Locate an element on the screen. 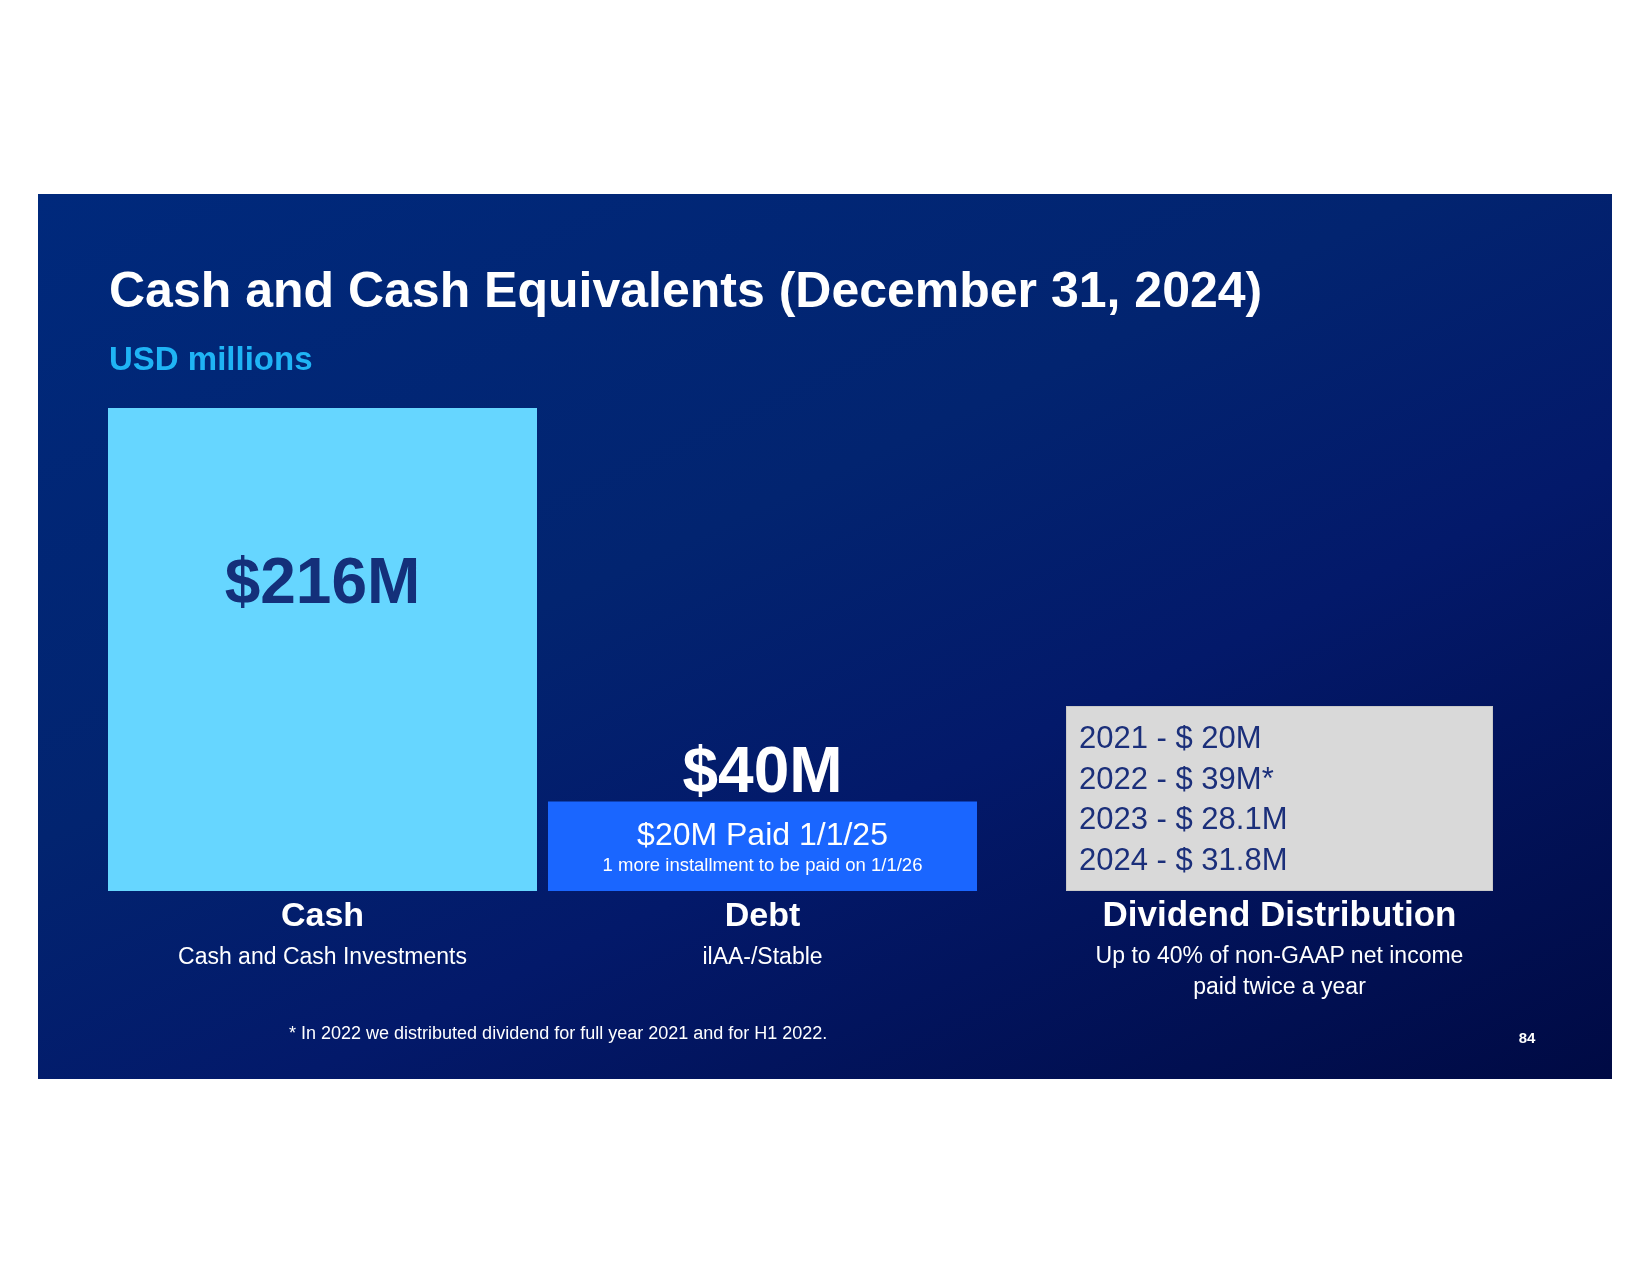 Image resolution: width=1650 pixels, height=1275 pixels. chart-title: Cash and Cash Equivalents (December 31, 2024) is located at coordinates (686, 290).